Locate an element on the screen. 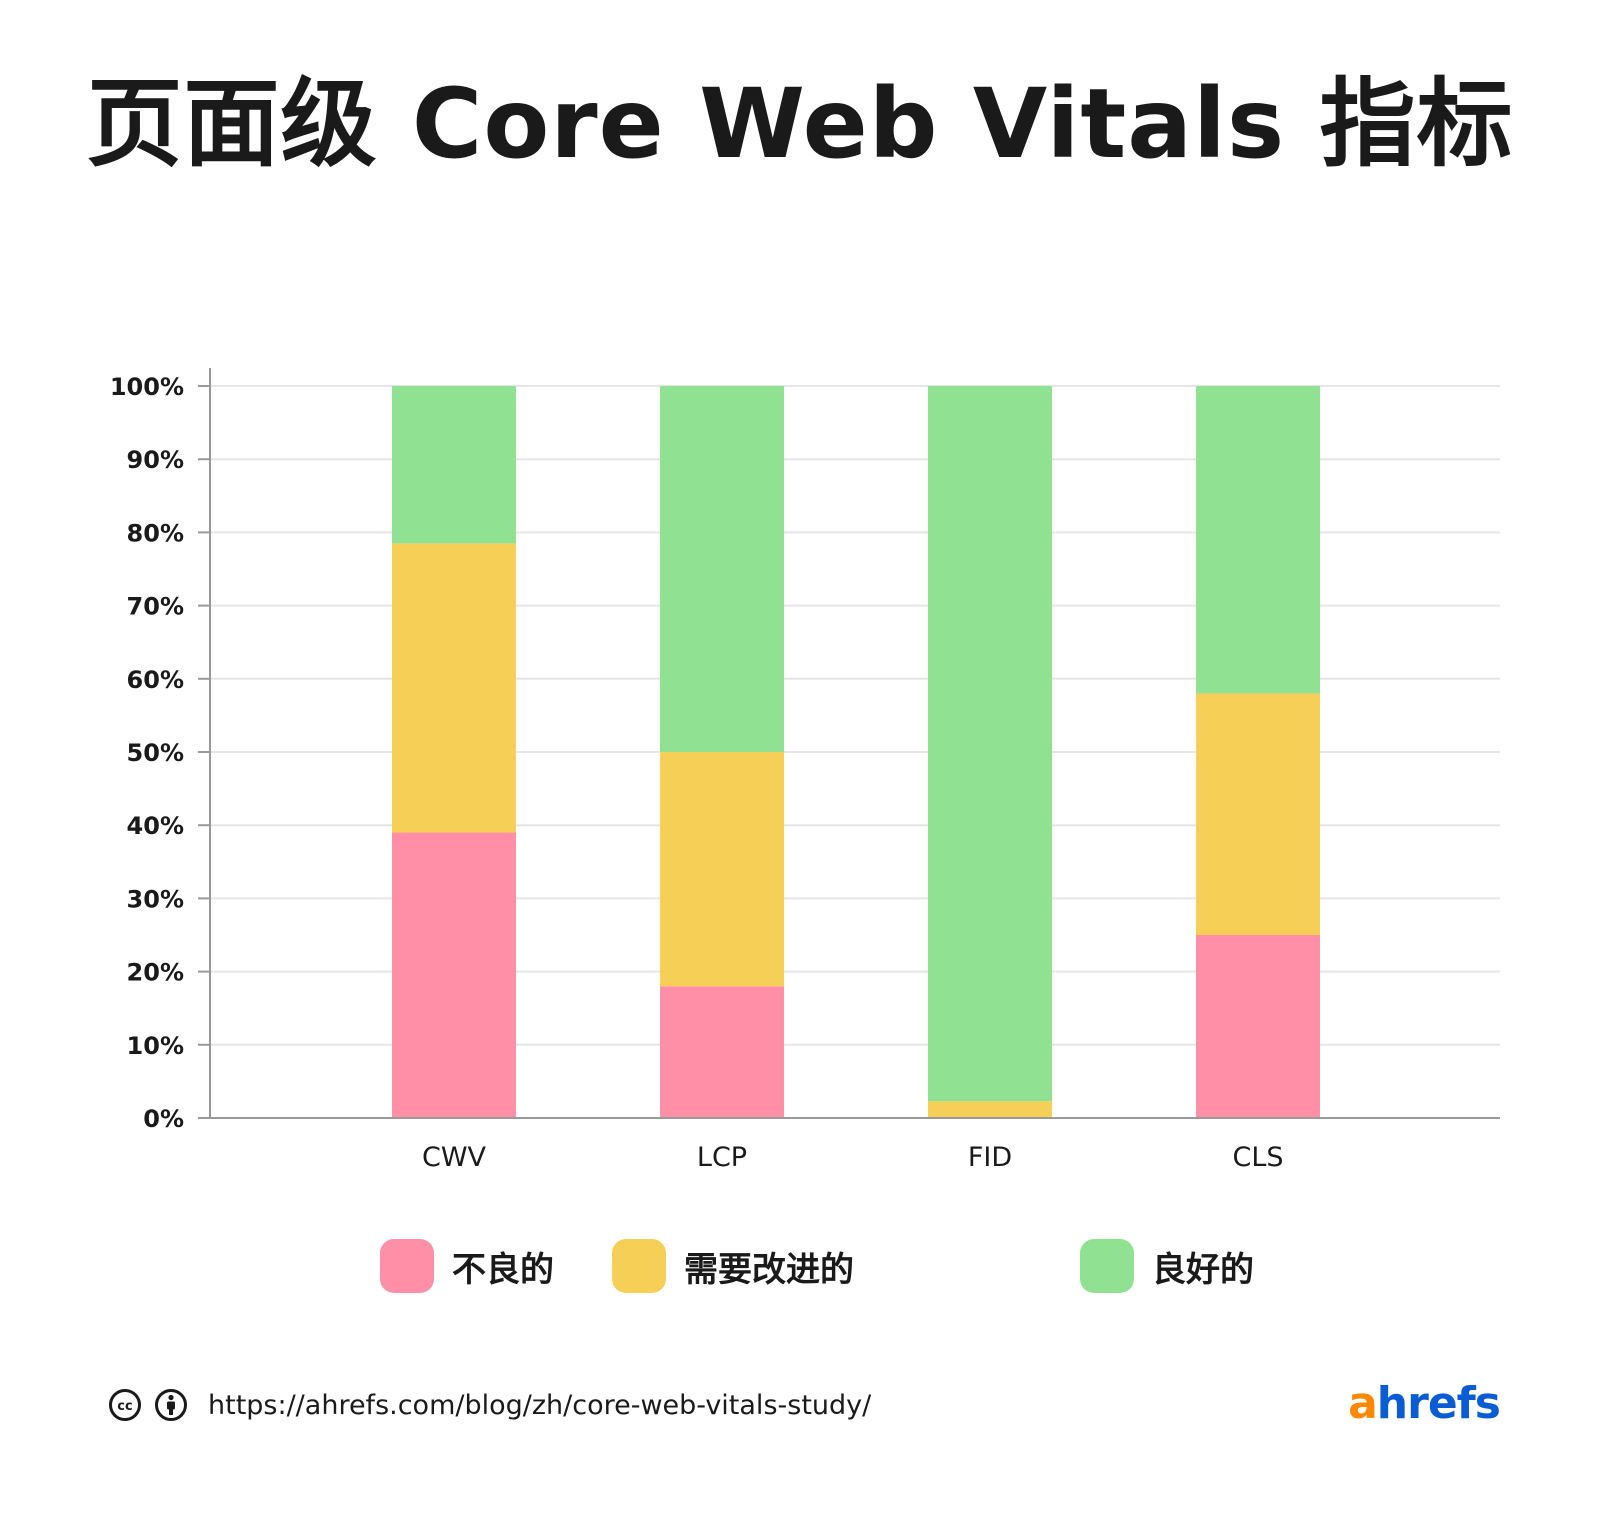 The height and width of the screenshot is (1518, 1600). svg-text: cc is located at coordinates (124, 1406).